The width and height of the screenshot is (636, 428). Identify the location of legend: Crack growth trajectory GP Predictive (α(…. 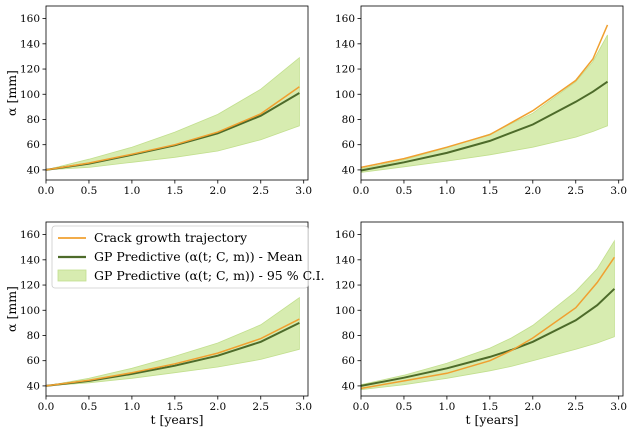
(188, 257).